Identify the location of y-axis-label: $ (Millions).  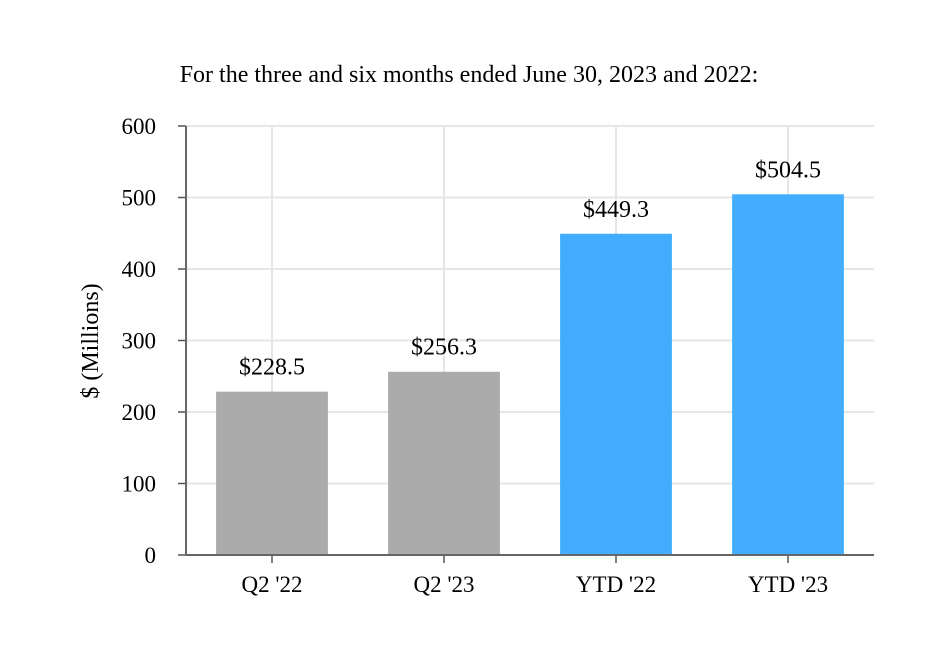
(91, 340).